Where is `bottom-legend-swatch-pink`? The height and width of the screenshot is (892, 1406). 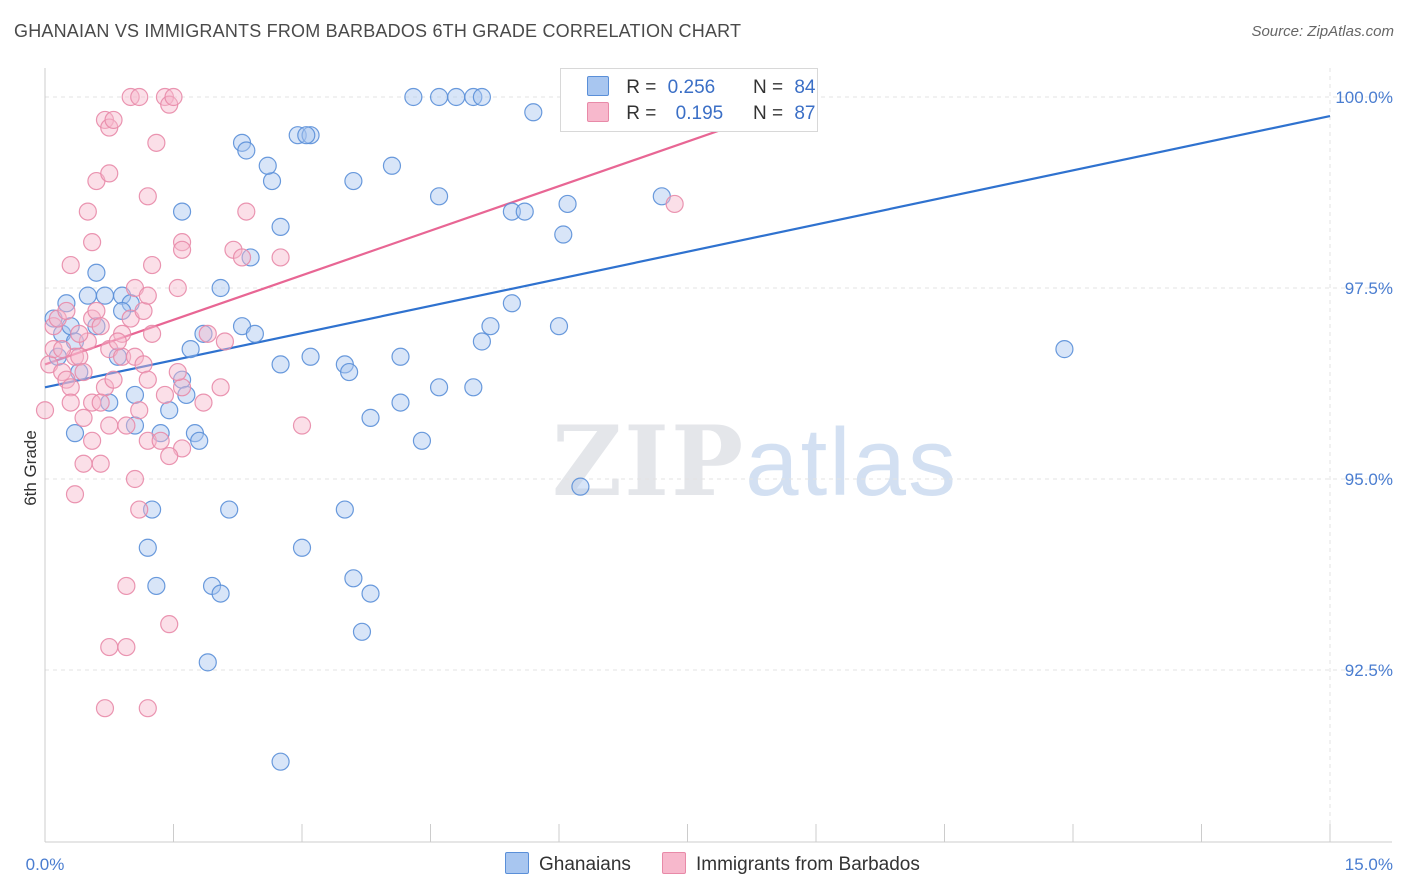
bottom-legend-swatch-pink is located at coordinates (674, 863).